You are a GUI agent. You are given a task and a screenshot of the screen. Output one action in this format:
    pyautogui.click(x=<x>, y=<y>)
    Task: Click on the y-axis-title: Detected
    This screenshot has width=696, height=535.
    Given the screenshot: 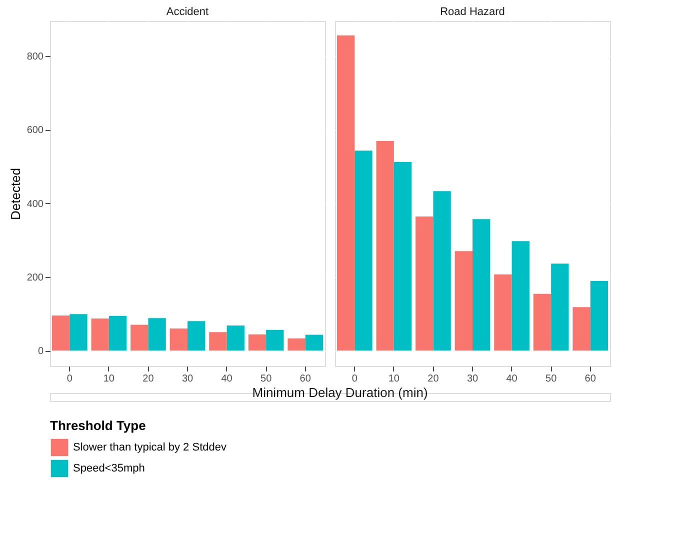 What is the action you would take?
    pyautogui.click(x=15, y=194)
    